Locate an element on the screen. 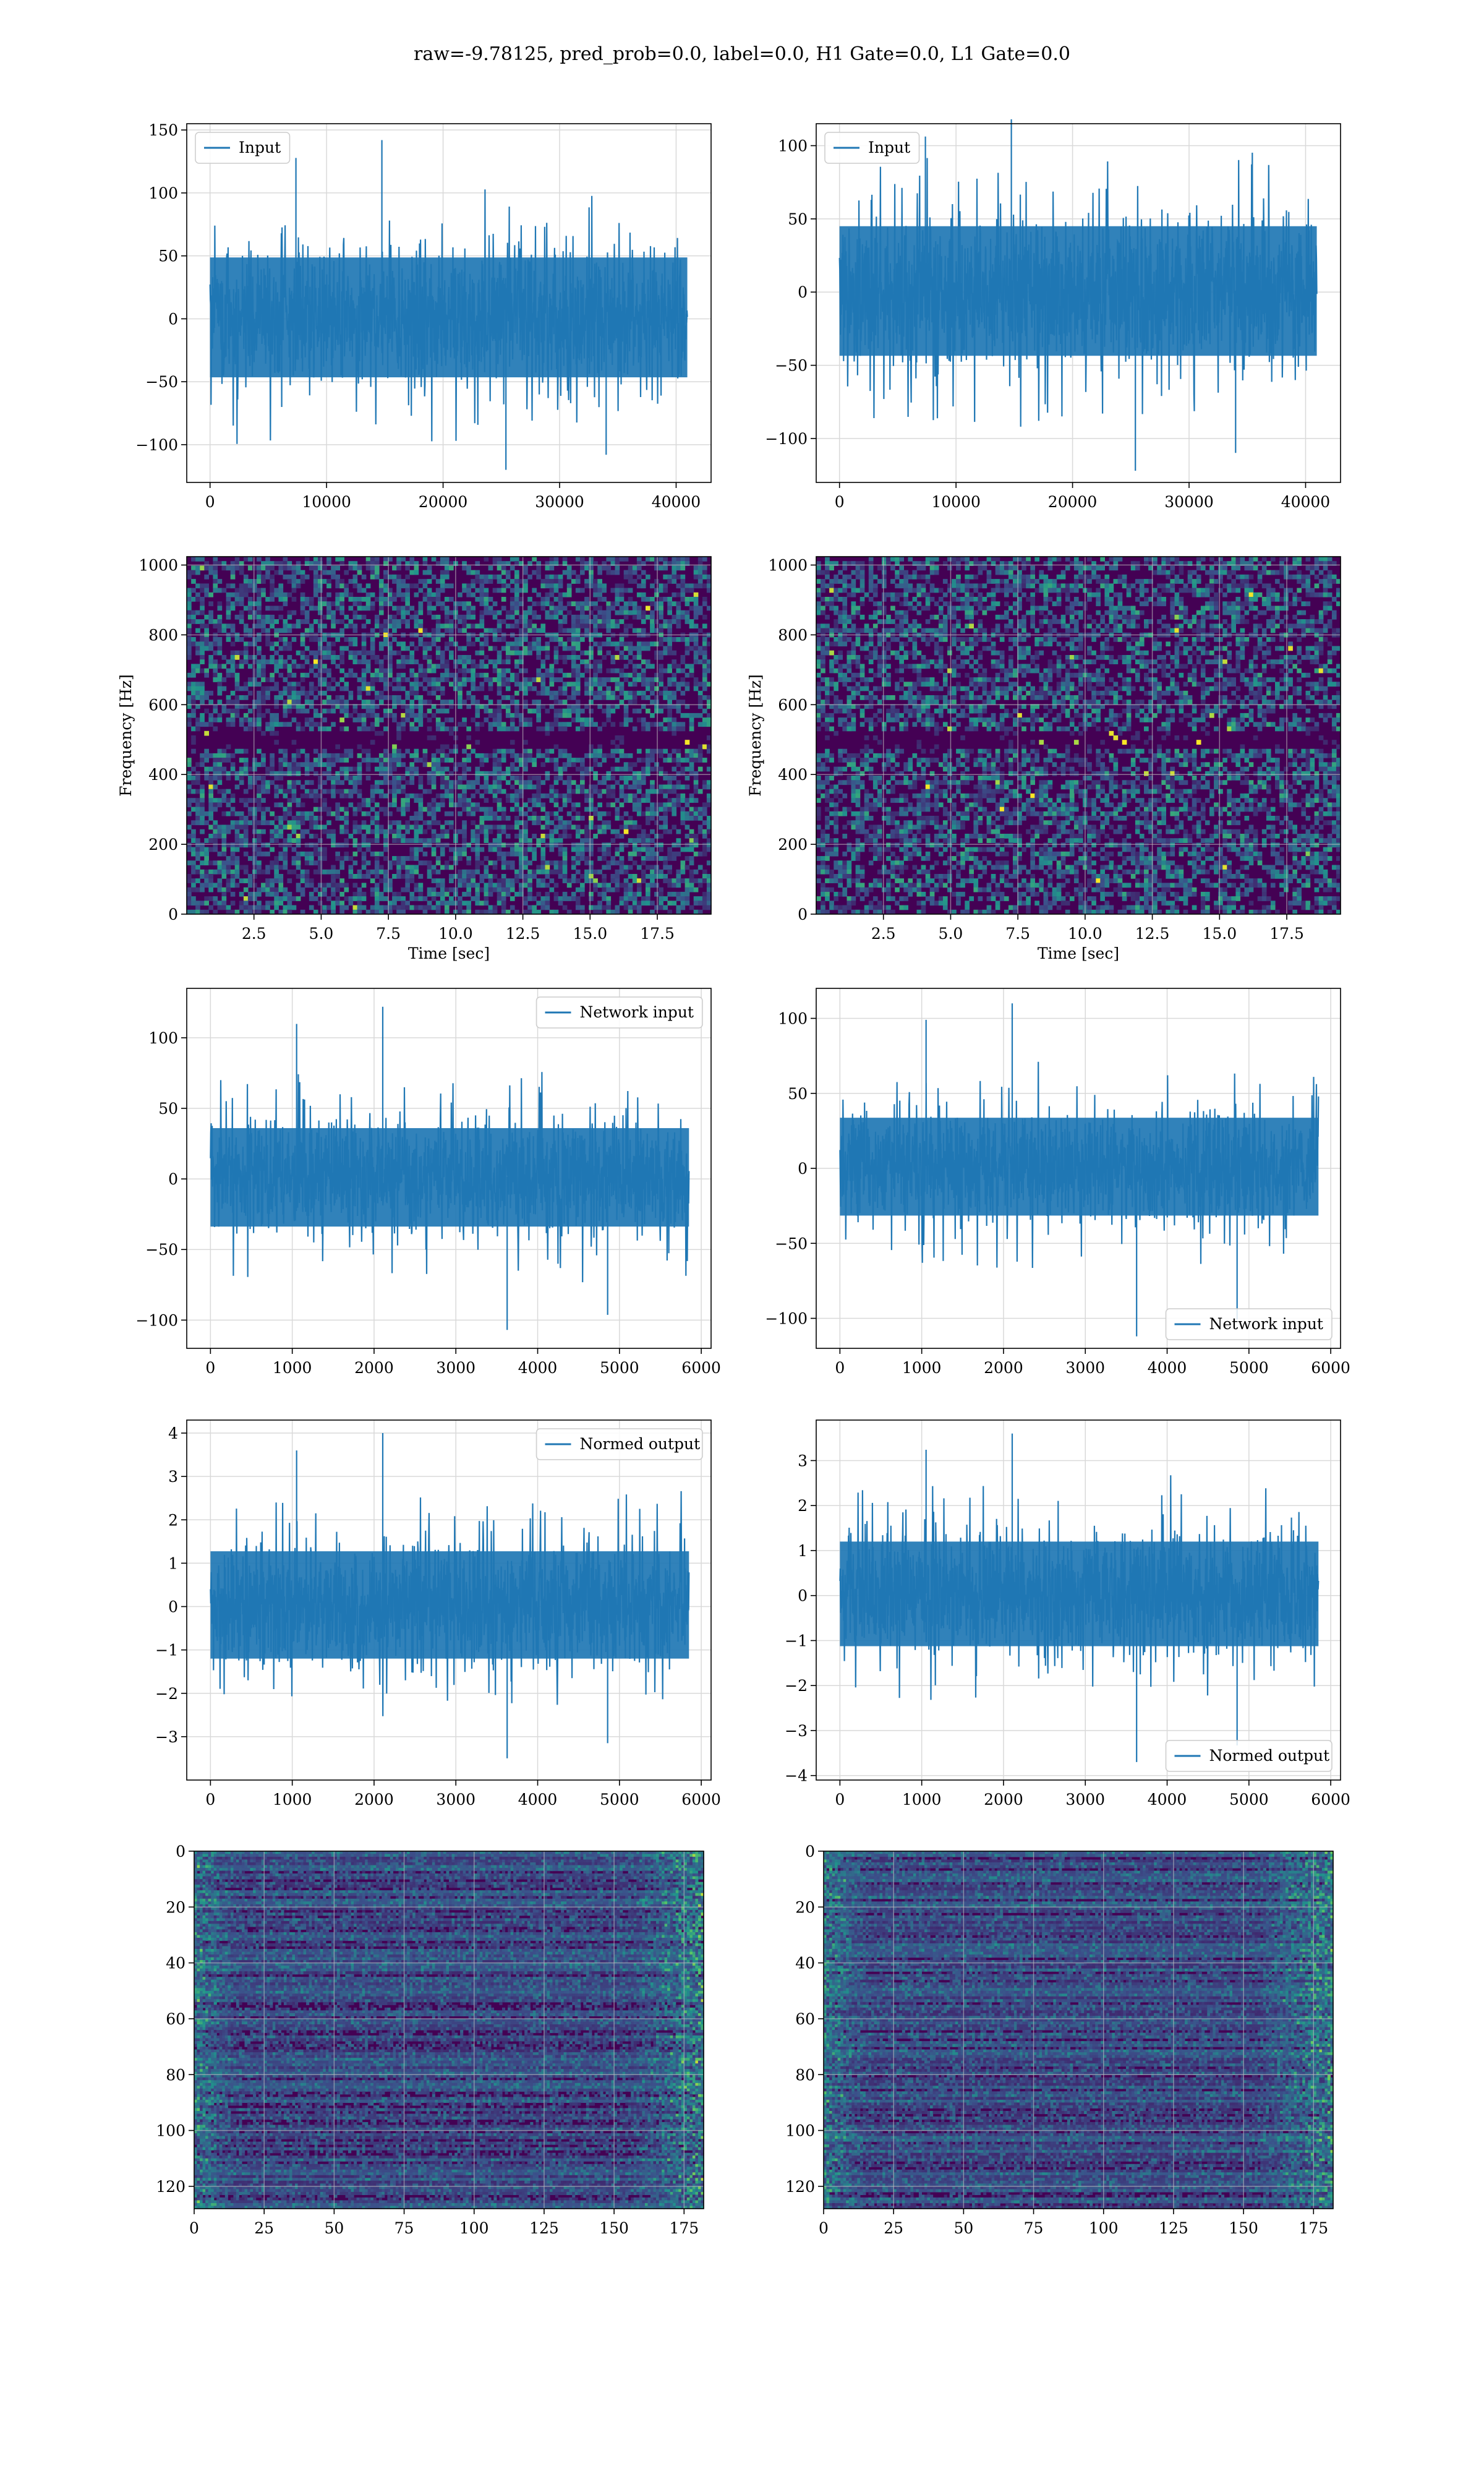 Image resolution: width=1484 pixels, height=2474 pixels. x-tick-label: 0 is located at coordinates (210, 502).